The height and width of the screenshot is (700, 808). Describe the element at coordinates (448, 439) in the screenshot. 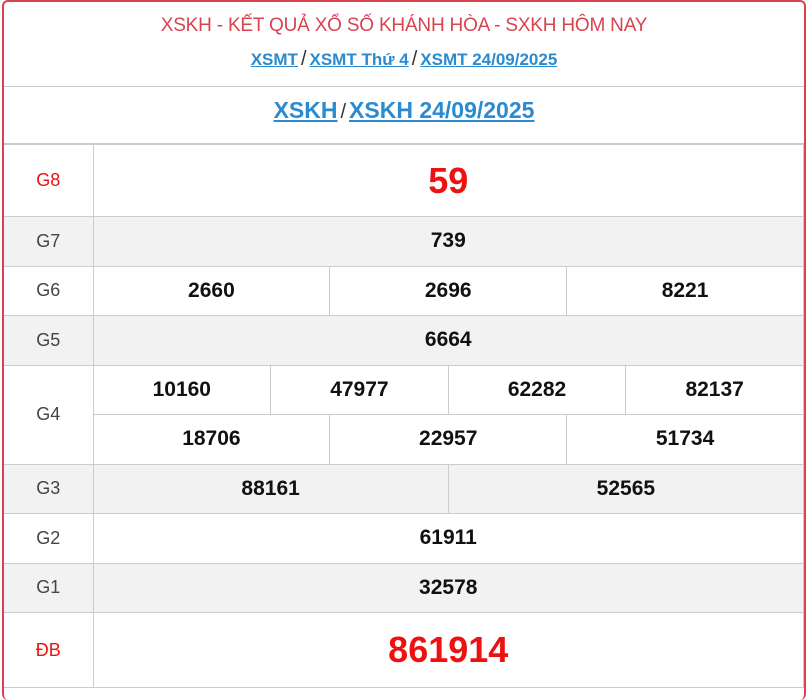

I see `prize-number: 22957` at that location.